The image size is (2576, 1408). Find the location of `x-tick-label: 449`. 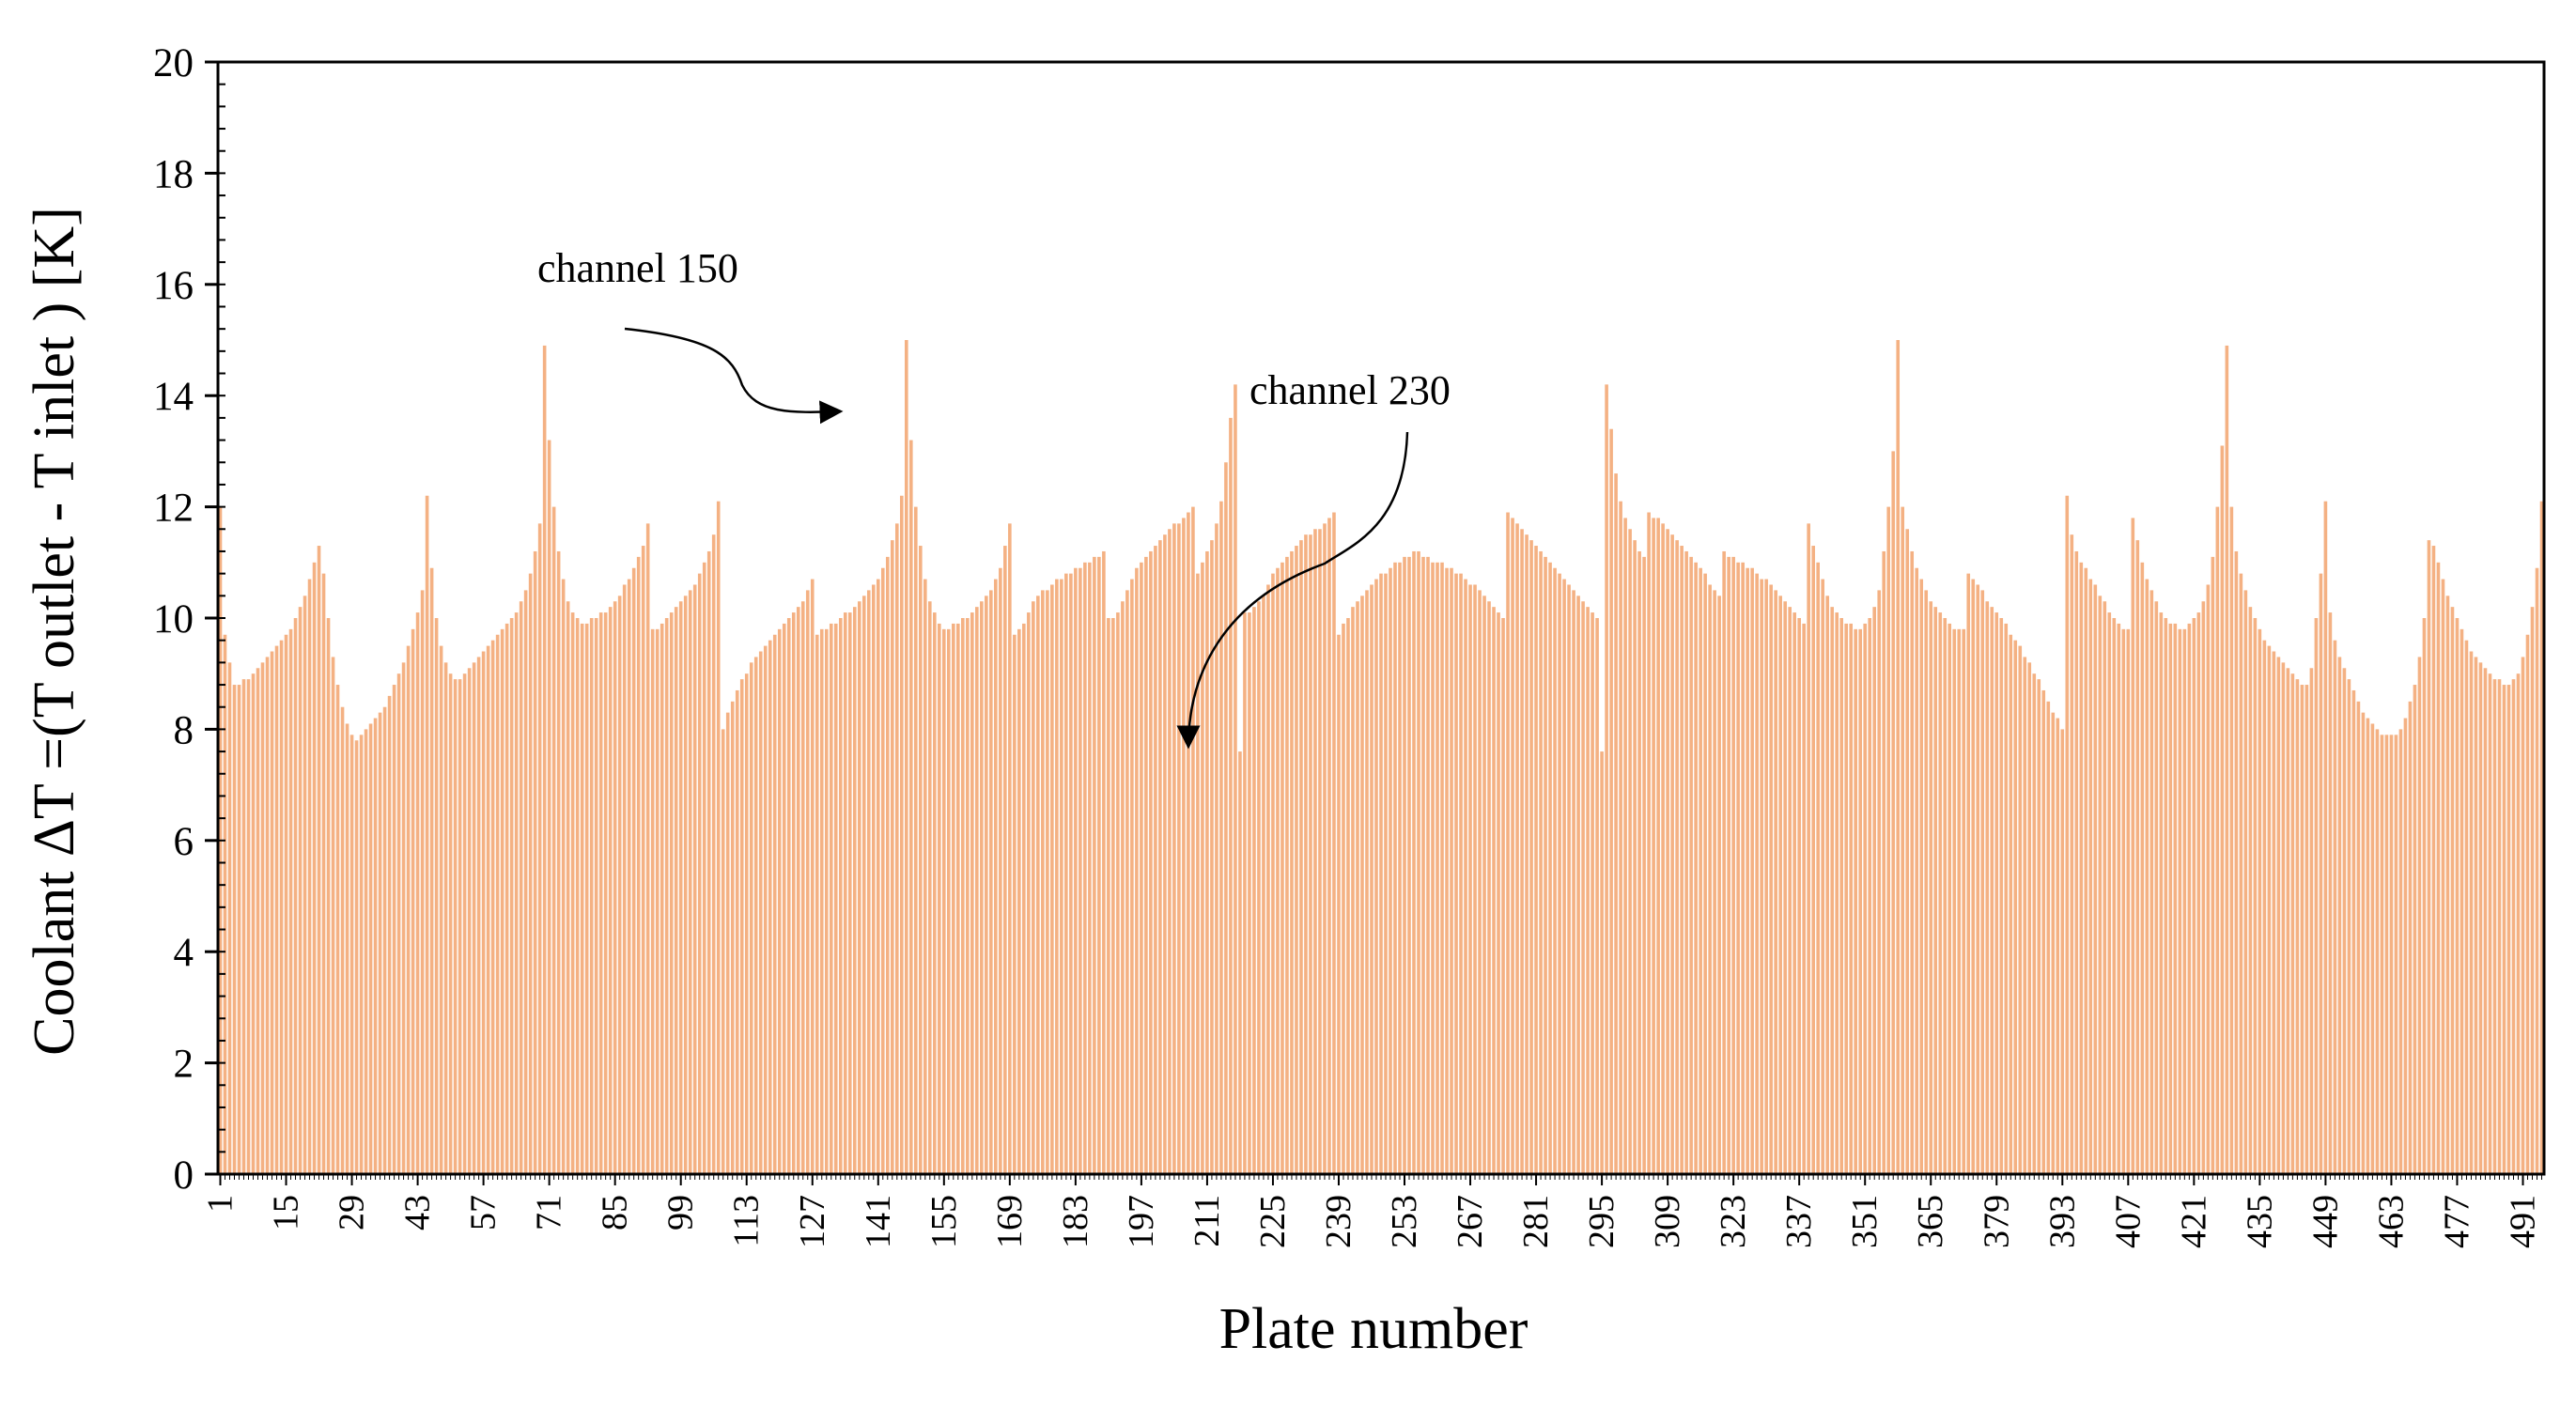

x-tick-label: 449 is located at coordinates (2325, 1221).